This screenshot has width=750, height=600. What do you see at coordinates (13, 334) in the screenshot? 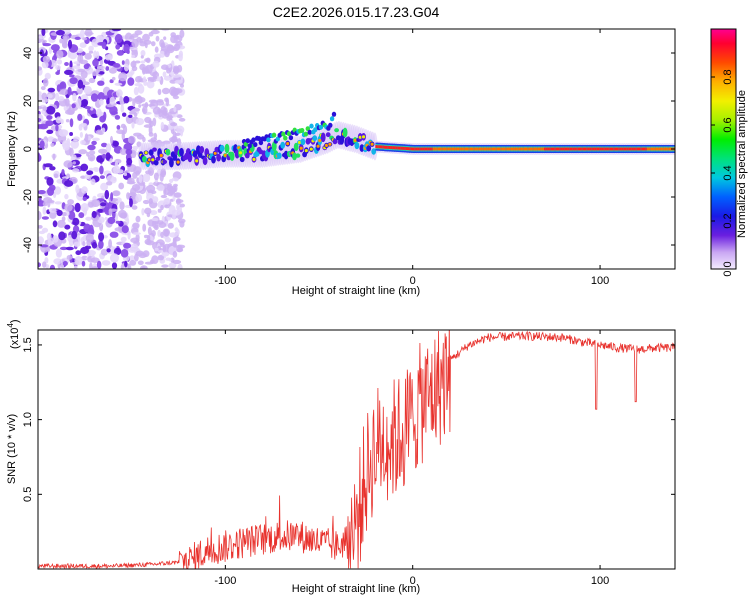
I see `snr-y-multiplier: (x104)` at bounding box center [13, 334].